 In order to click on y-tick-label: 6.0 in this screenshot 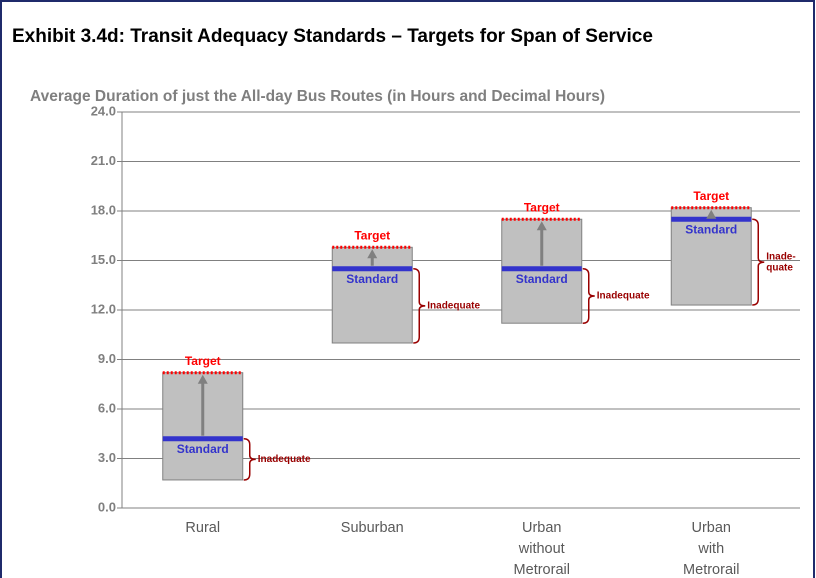, I will do `click(107, 407)`.